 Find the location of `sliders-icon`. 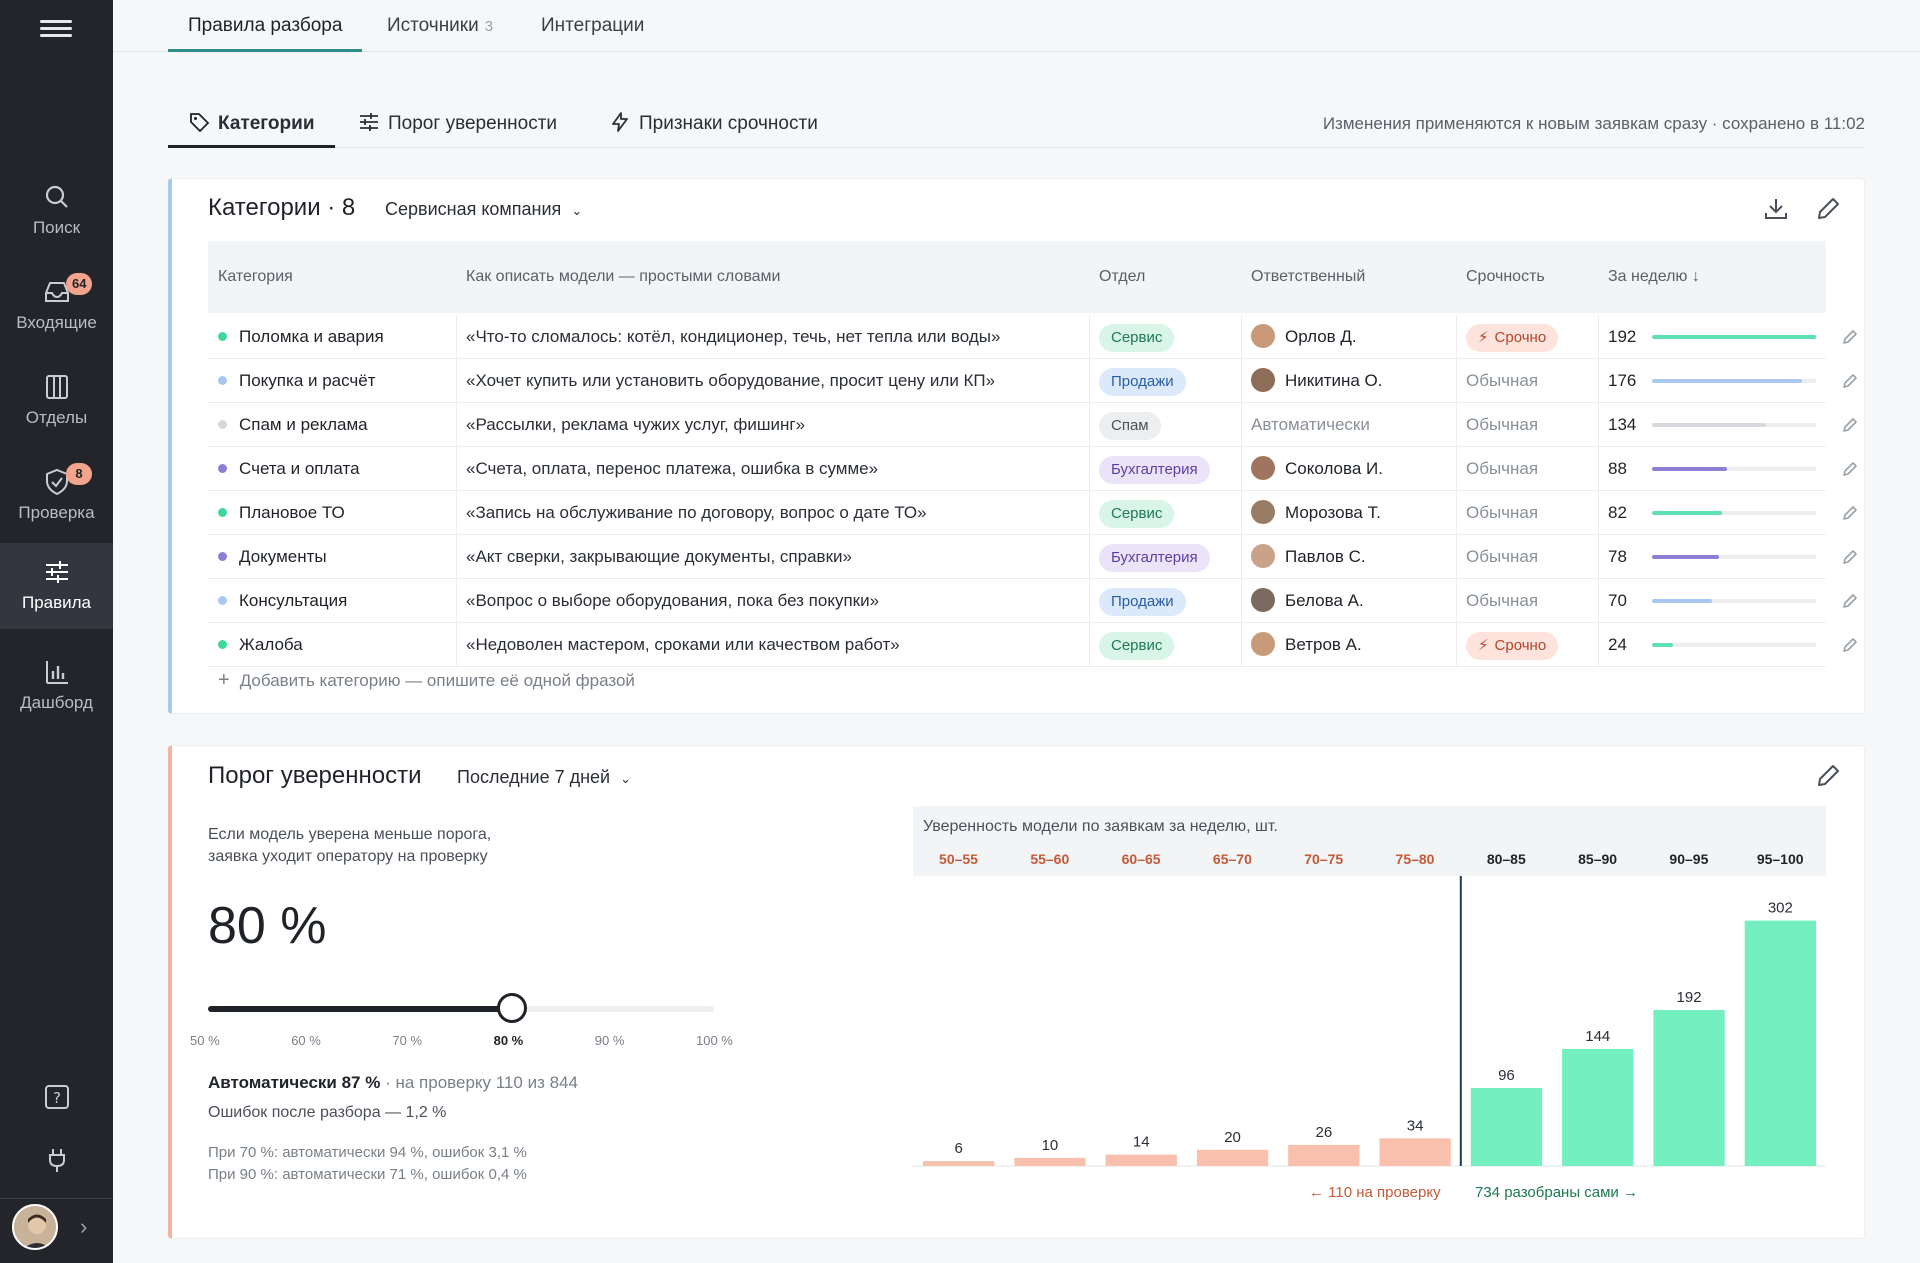

sliders-icon is located at coordinates (56, 572).